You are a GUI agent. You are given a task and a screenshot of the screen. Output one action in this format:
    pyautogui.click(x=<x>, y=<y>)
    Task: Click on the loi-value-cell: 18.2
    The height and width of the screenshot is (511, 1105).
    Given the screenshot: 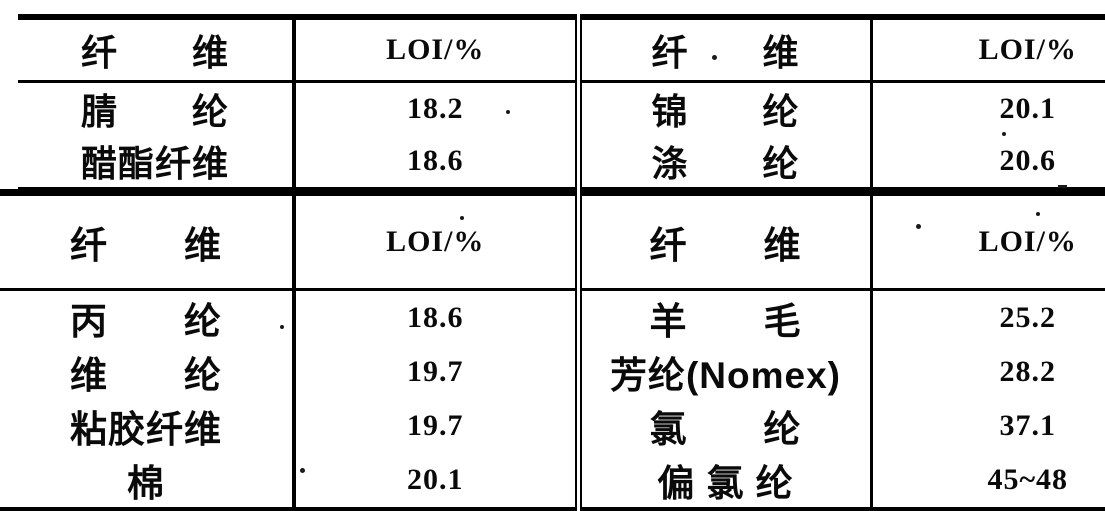 What is the action you would take?
    pyautogui.click(x=435, y=108)
    